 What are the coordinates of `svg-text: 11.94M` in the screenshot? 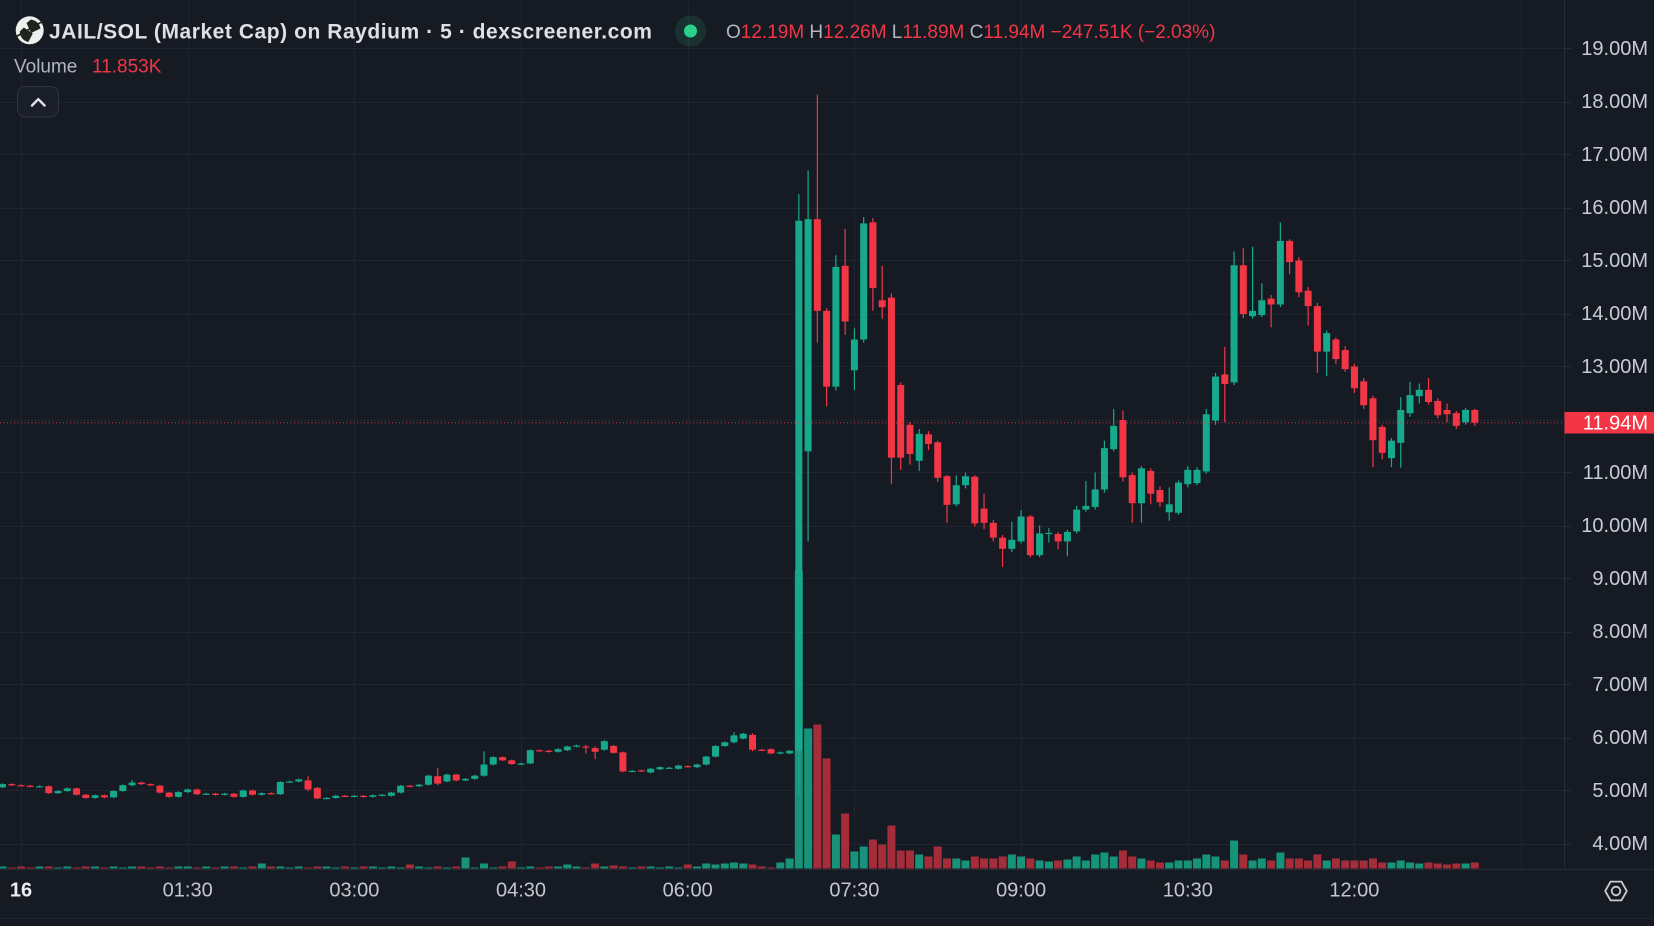 It's located at (1615, 423).